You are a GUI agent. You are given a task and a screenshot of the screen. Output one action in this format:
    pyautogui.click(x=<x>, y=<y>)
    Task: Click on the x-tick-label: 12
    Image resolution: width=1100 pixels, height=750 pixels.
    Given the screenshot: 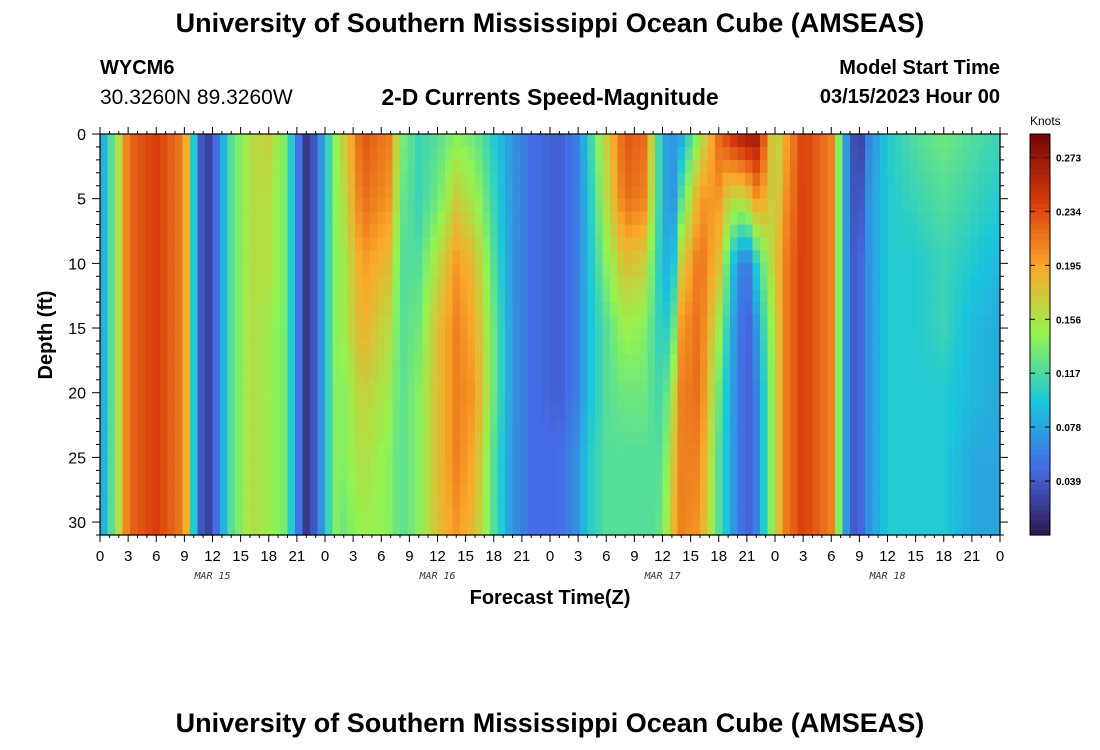 What is the action you would take?
    pyautogui.click(x=887, y=556)
    